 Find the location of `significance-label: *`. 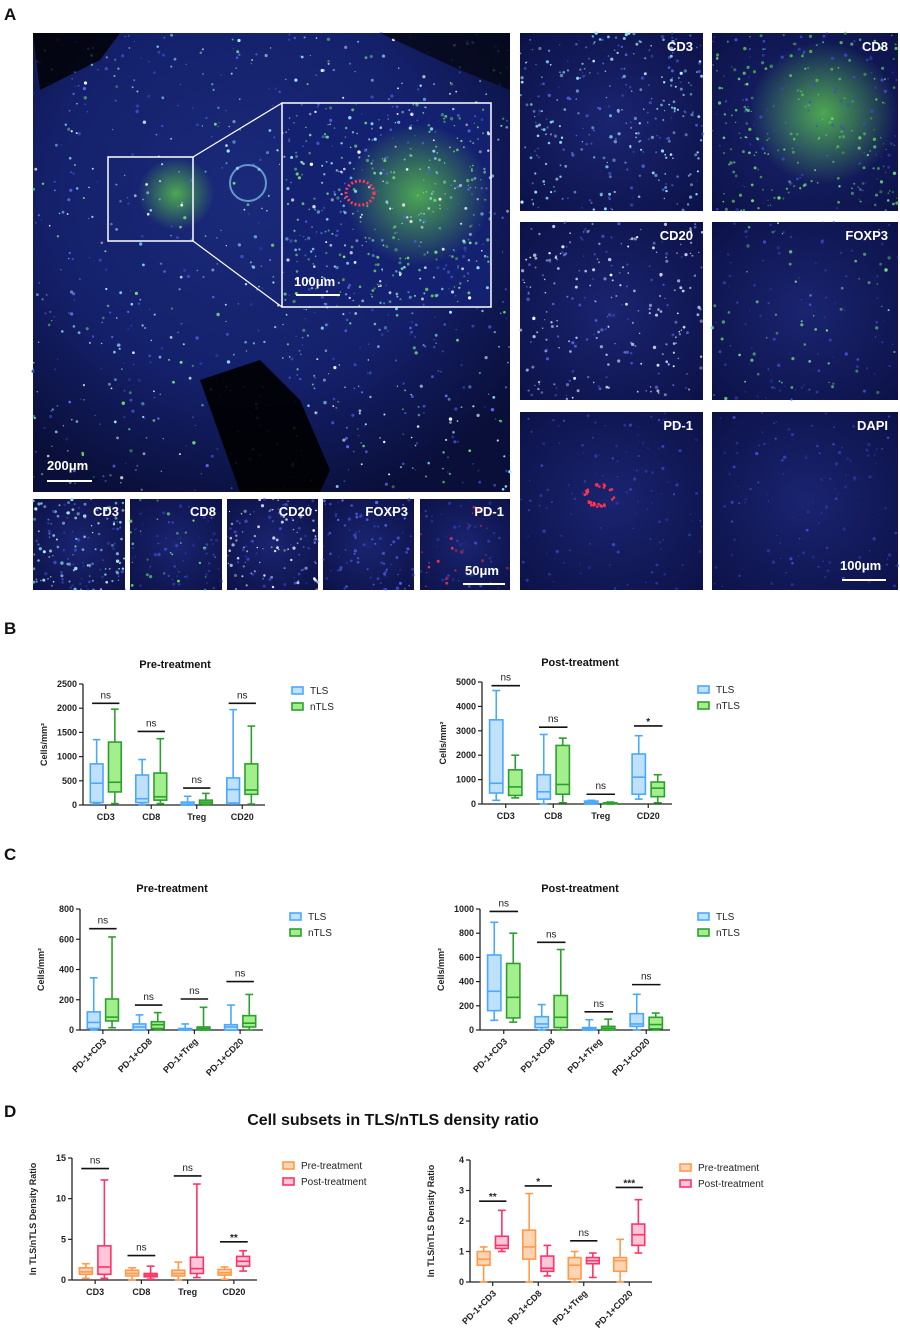

significance-label: * is located at coordinates (648, 722).